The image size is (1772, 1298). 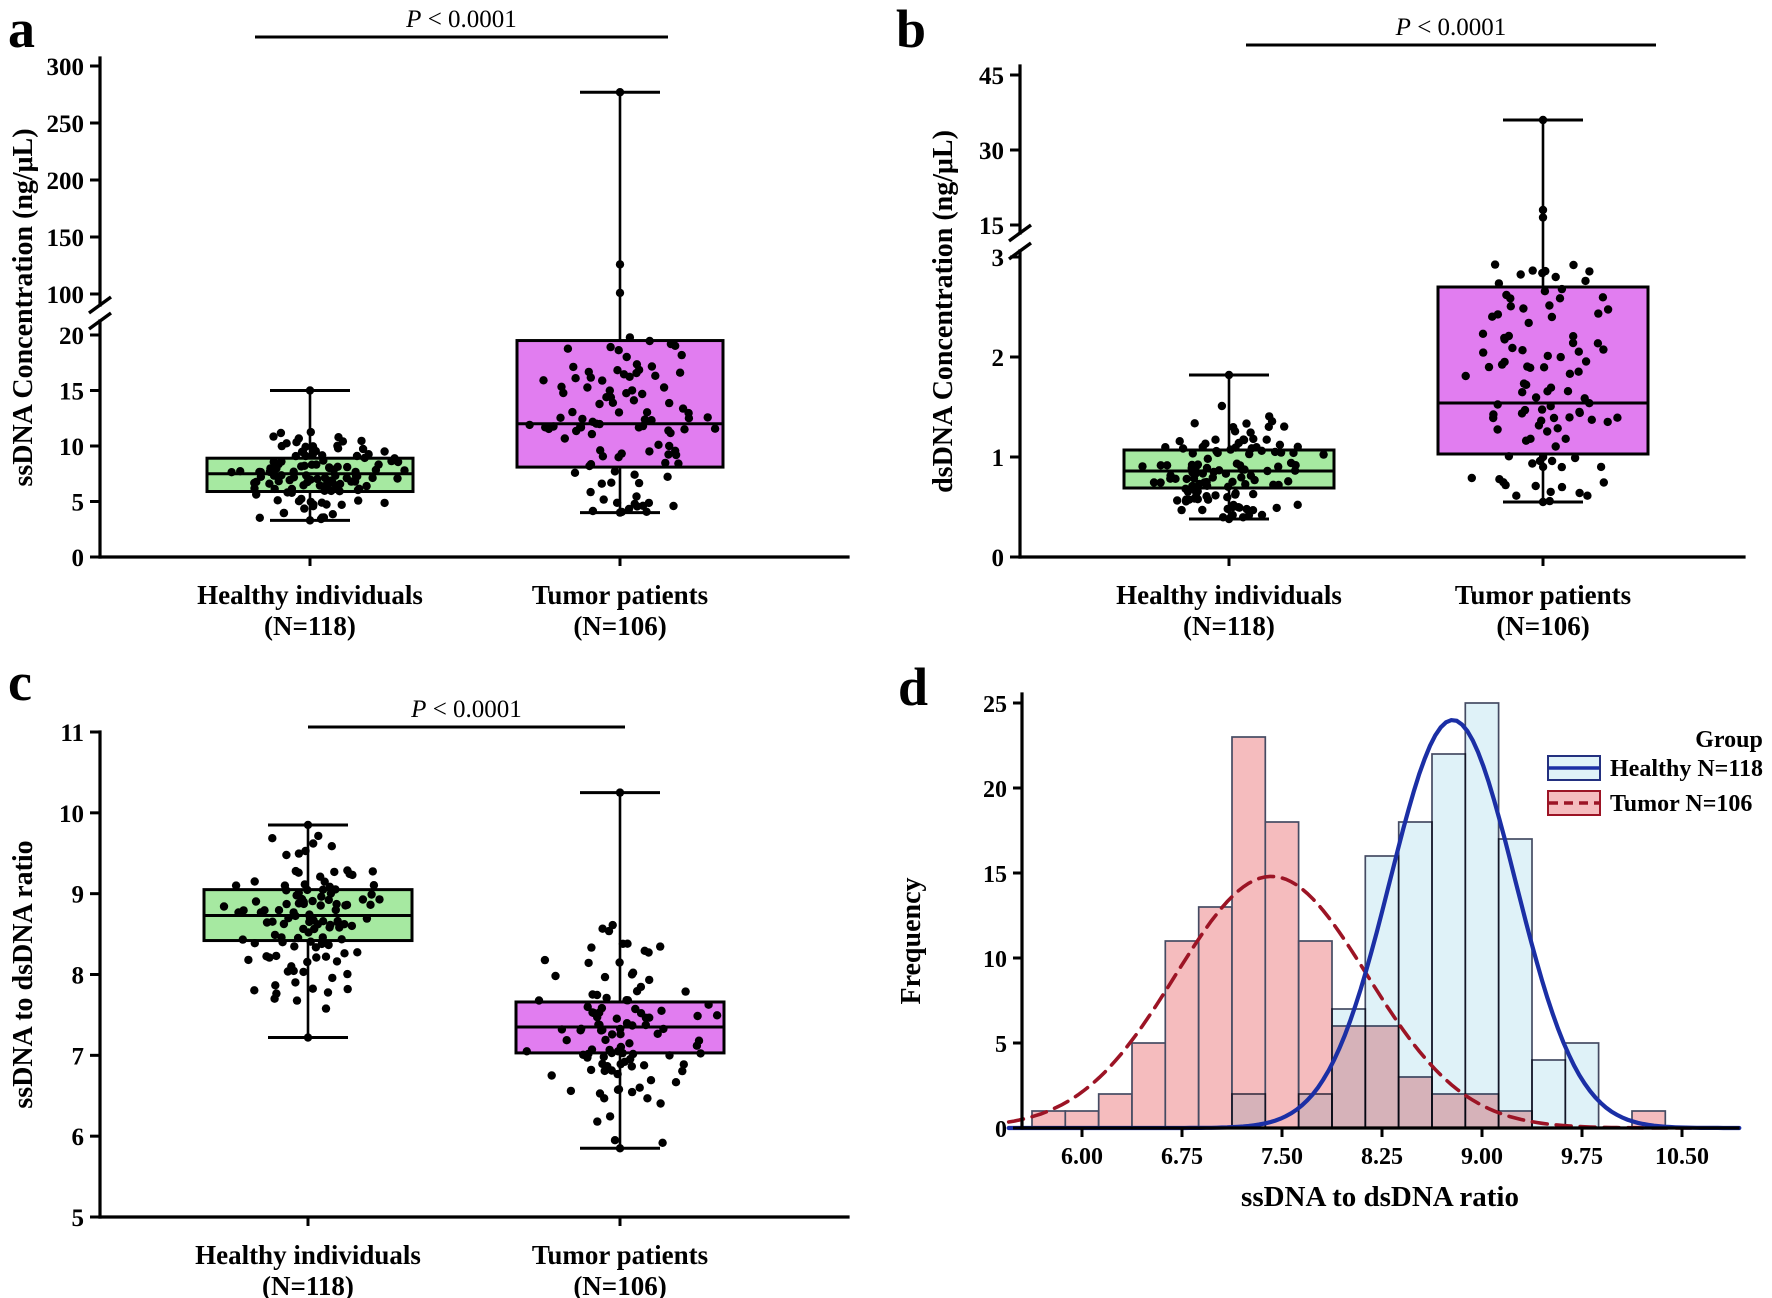 What do you see at coordinates (72, 733) in the screenshot?
I see `svg-text: 11` at bounding box center [72, 733].